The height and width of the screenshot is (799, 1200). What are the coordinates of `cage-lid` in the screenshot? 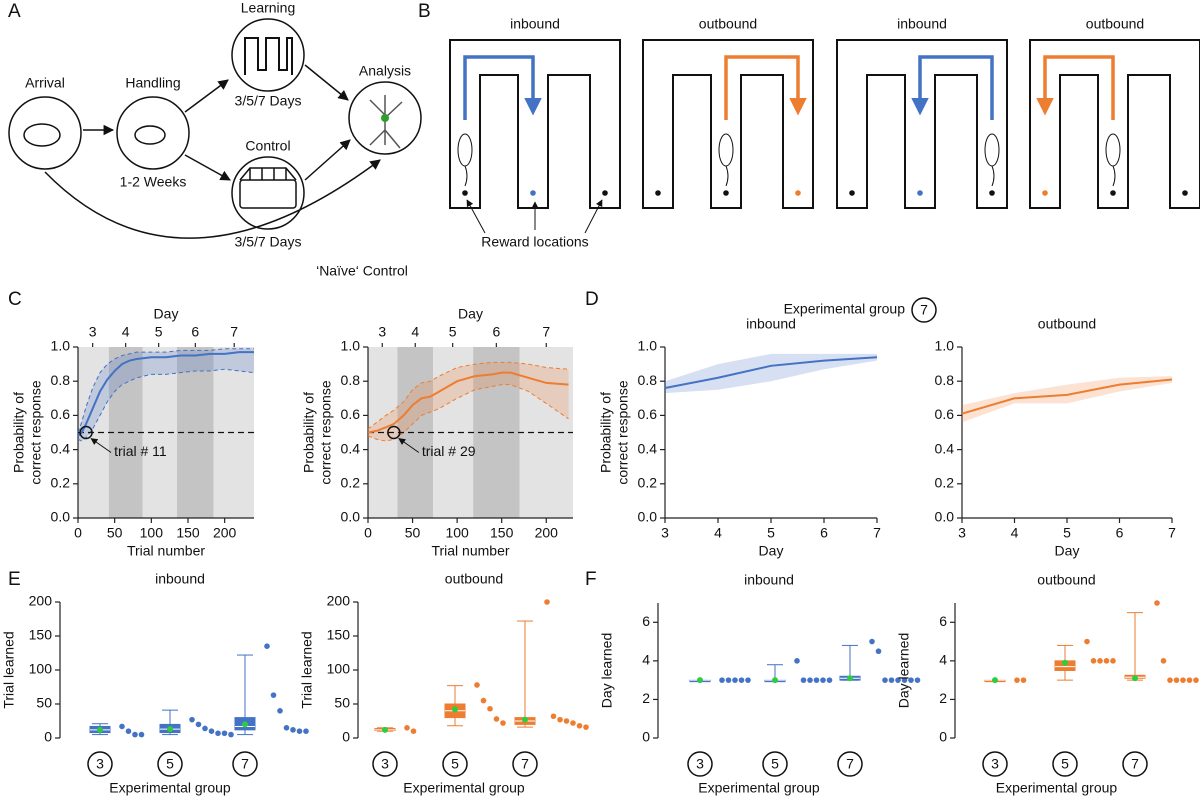 It's located at (268, 174).